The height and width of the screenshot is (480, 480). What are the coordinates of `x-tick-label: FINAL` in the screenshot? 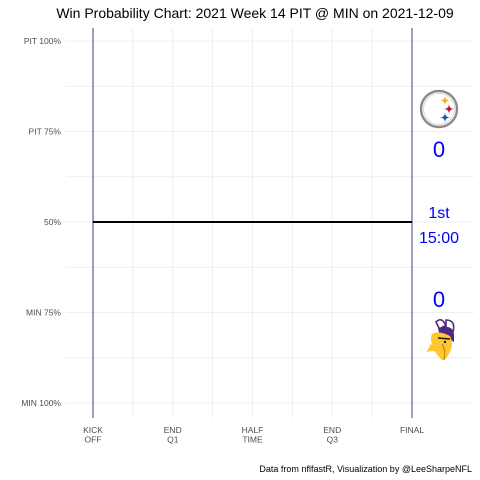 It's located at (412, 430).